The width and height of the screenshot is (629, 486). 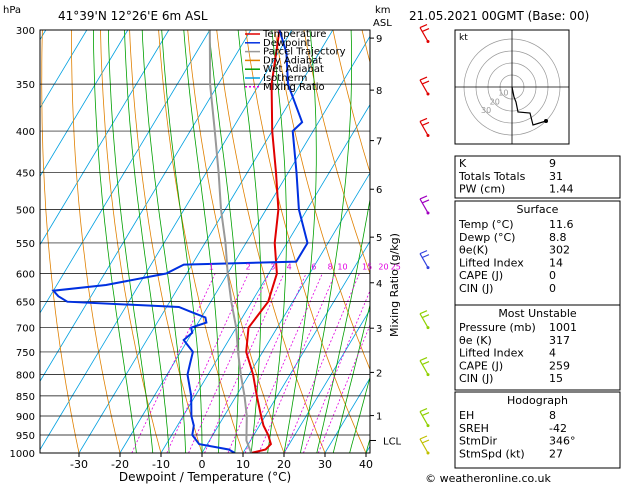 I want to click on pressure-tick-label: 300, so click(x=25, y=31).